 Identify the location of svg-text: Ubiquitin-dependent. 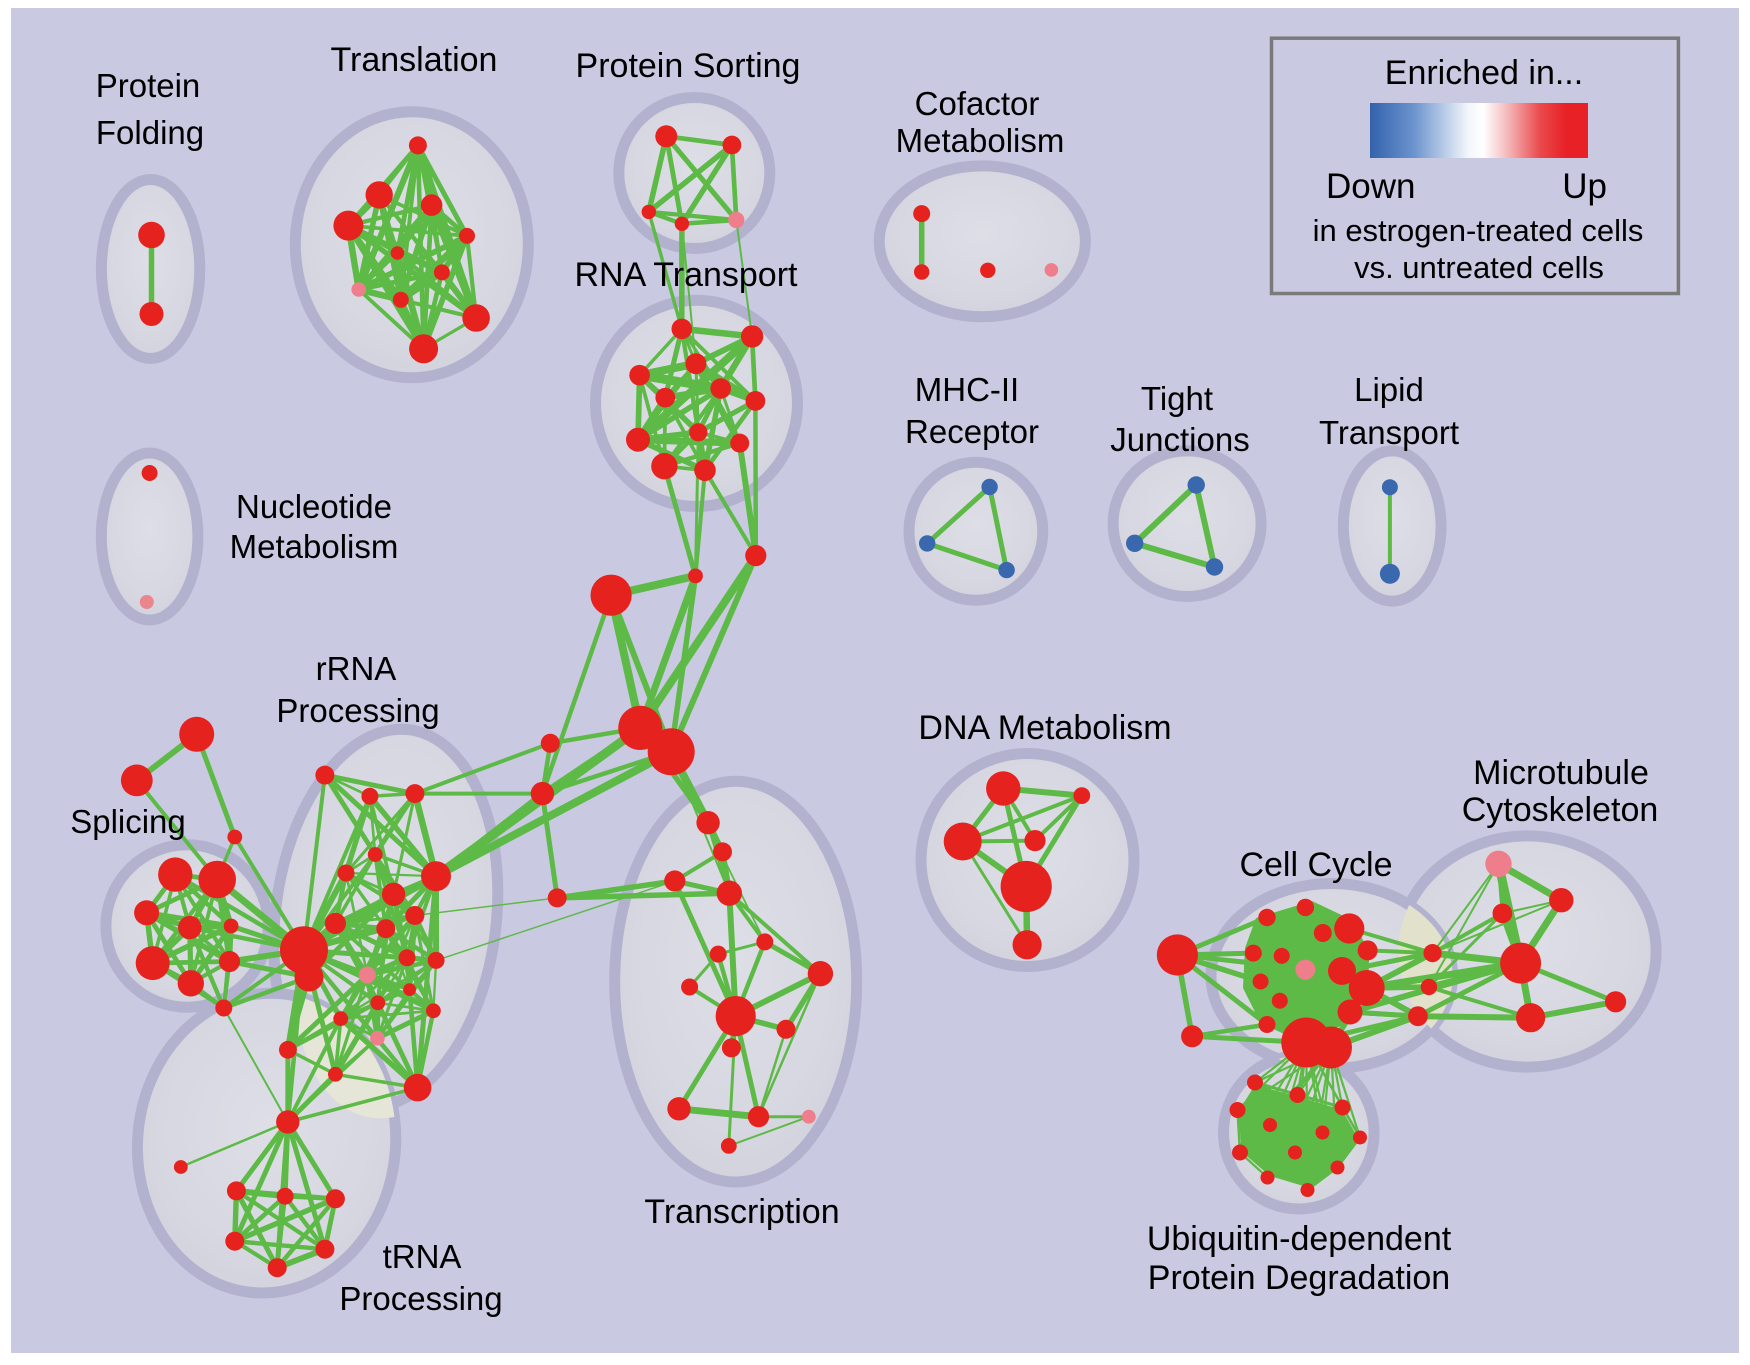
(1299, 1239).